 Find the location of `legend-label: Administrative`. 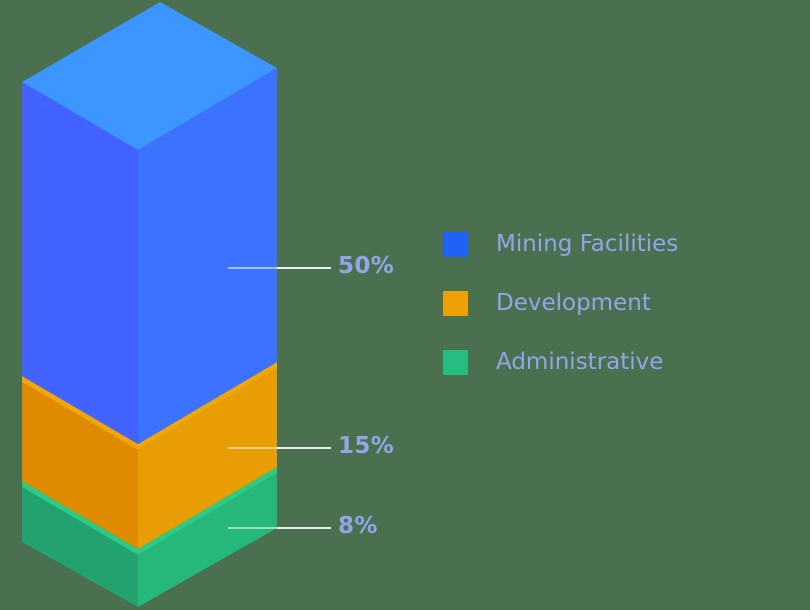

legend-label: Administrative is located at coordinates (580, 361).